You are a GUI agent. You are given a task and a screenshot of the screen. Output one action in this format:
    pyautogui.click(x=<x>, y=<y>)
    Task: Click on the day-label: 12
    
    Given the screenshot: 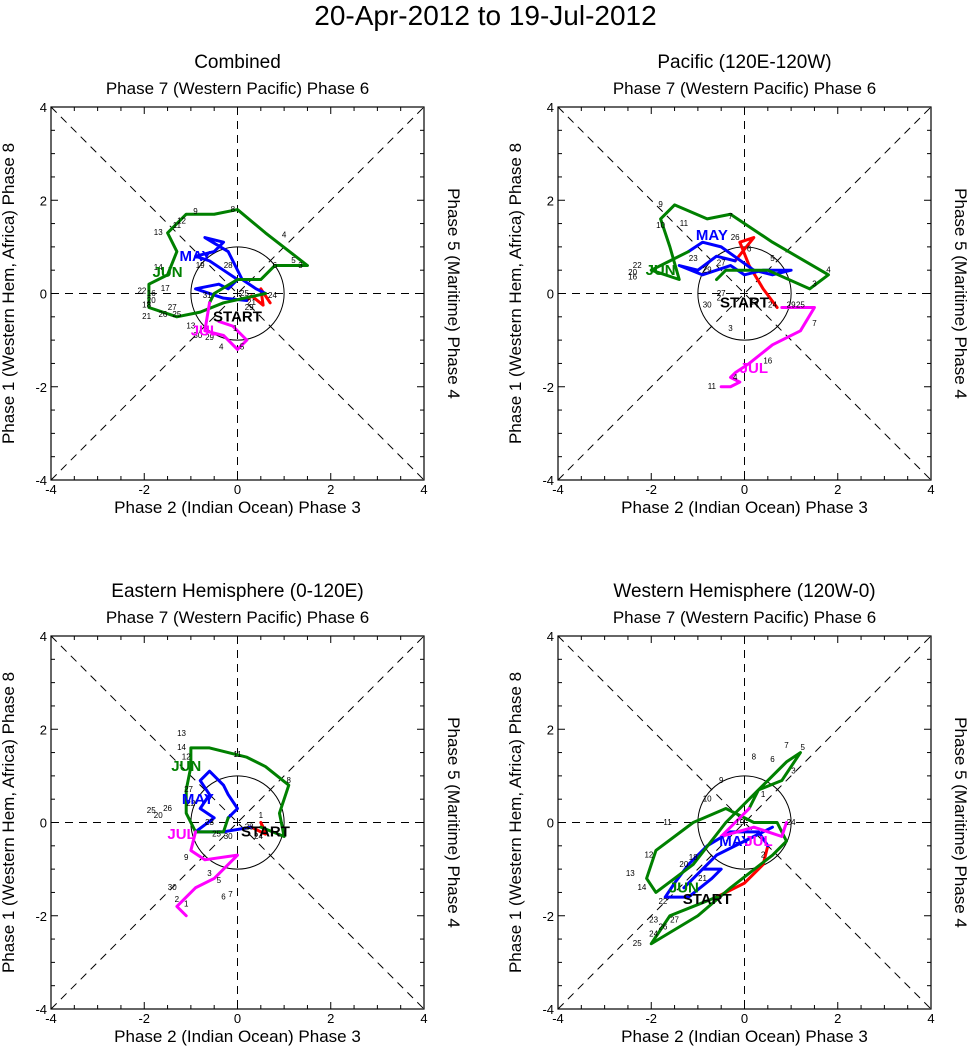 What is the action you would take?
    pyautogui.click(x=181, y=221)
    